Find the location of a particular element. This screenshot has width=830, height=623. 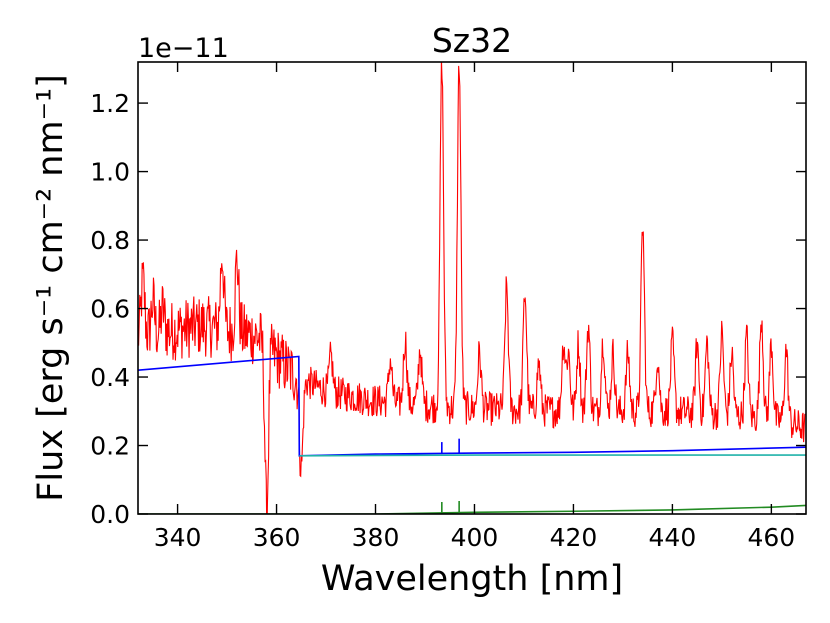

series-residual-component is located at coordinates (472, 509).